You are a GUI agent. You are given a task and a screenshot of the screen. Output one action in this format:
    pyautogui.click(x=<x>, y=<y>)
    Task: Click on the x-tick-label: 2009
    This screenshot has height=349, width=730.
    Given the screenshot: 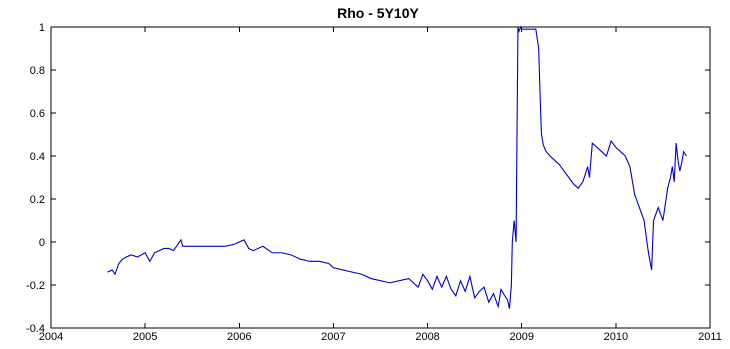 What is the action you would take?
    pyautogui.click(x=521, y=337)
    